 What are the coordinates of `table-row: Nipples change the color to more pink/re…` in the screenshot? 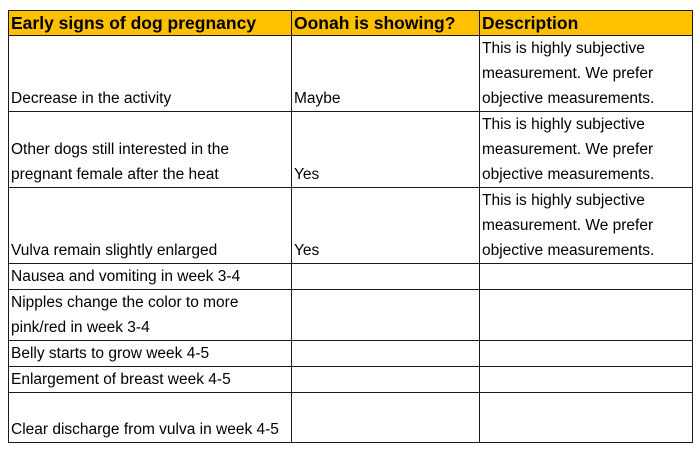 It's located at (350, 315).